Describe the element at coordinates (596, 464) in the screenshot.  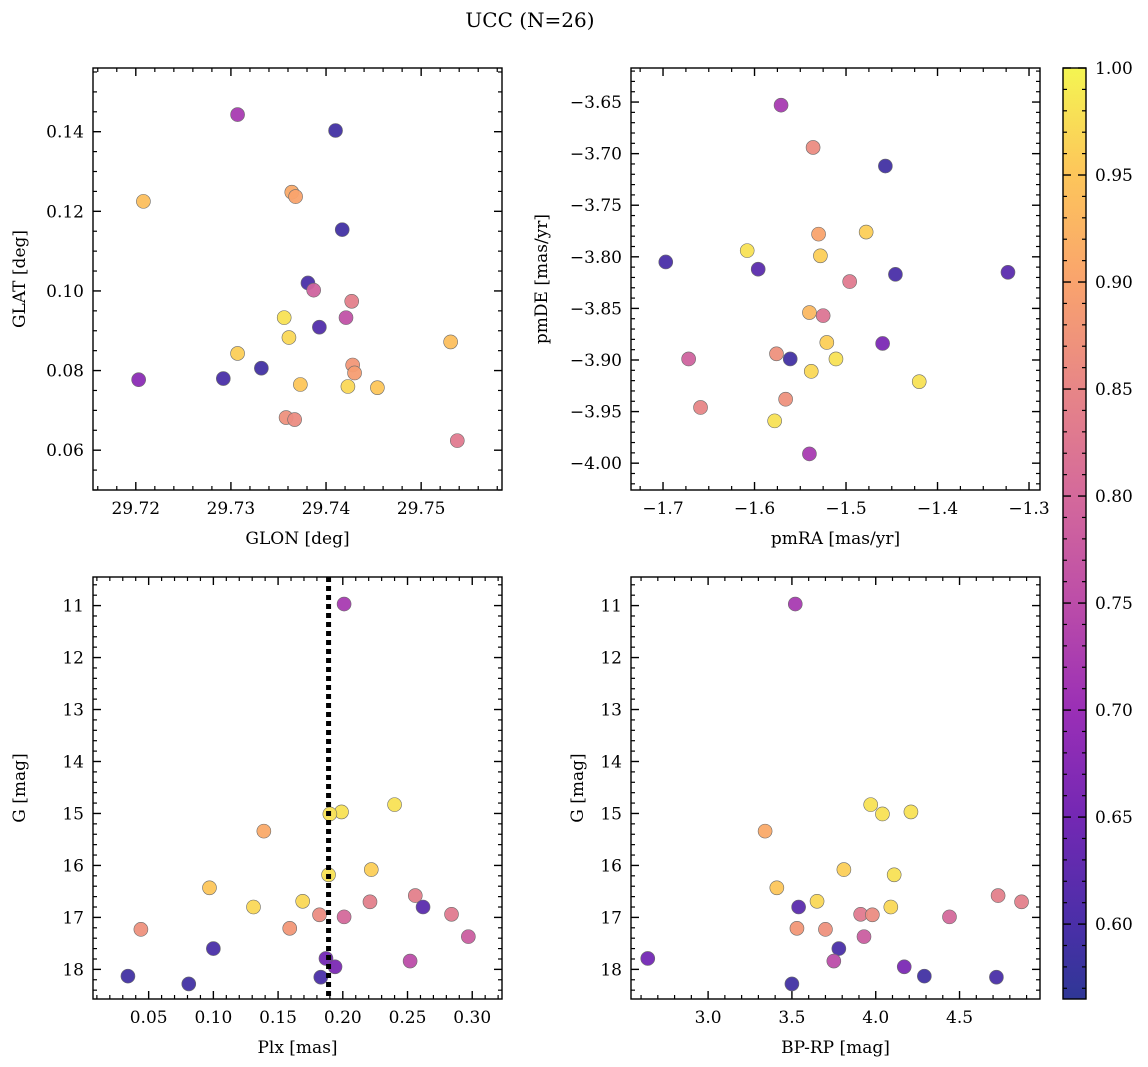
I see `y-tick-label: −4.00` at that location.